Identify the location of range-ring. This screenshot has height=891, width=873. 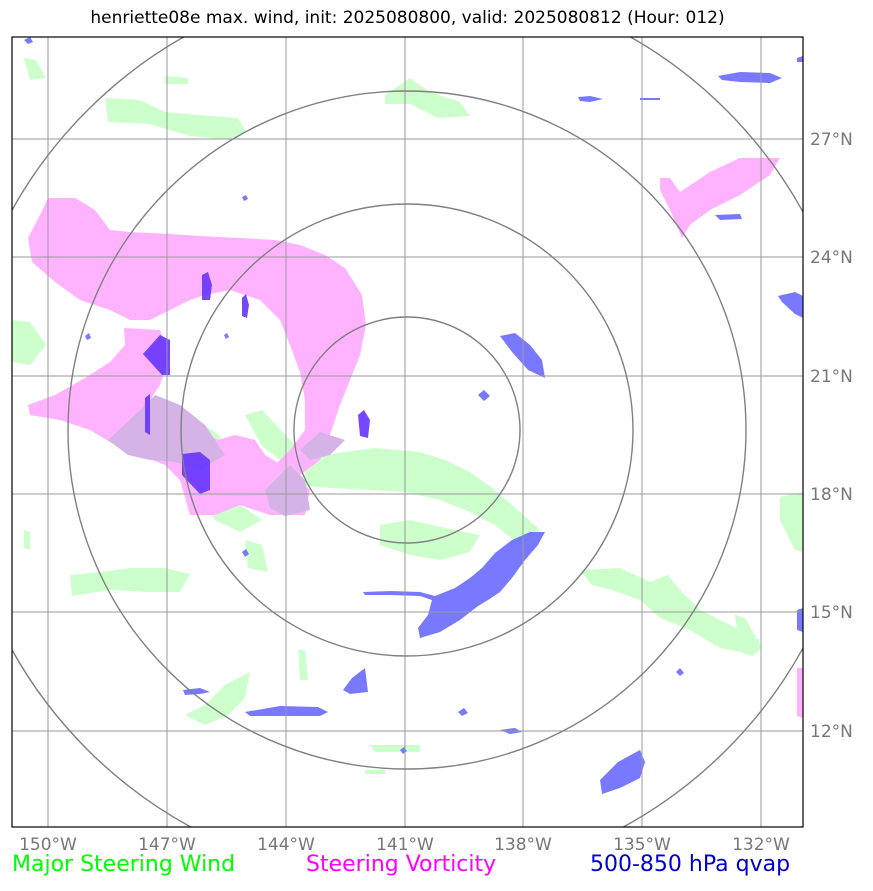
(407, 430).